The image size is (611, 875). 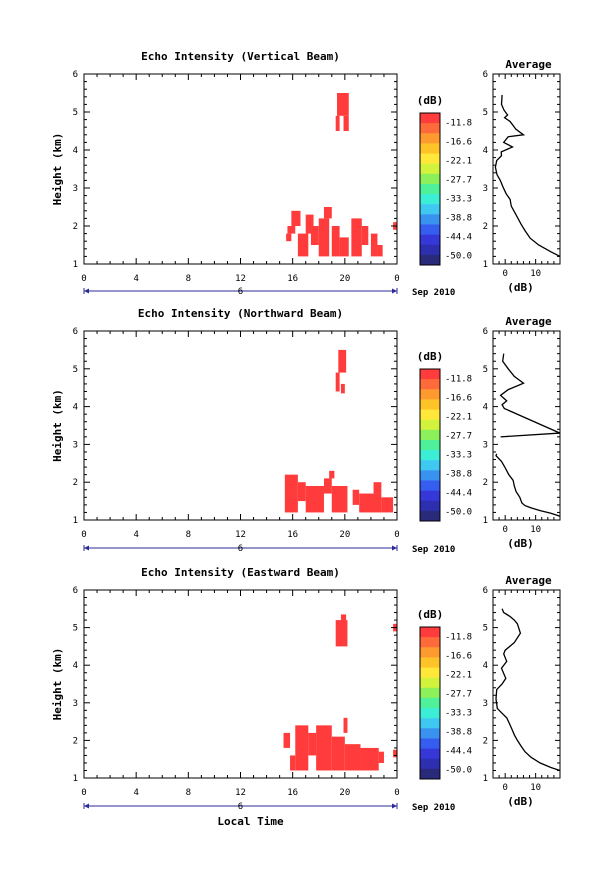 What do you see at coordinates (86, 806) in the screenshot?
I see `date-arrow-left` at bounding box center [86, 806].